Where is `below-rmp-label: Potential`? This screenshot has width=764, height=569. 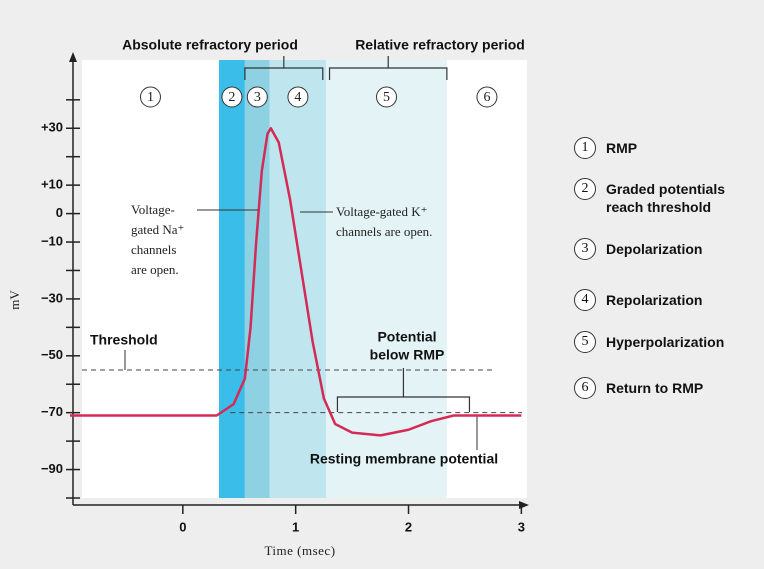
below-rmp-label: Potential is located at coordinates (406, 337).